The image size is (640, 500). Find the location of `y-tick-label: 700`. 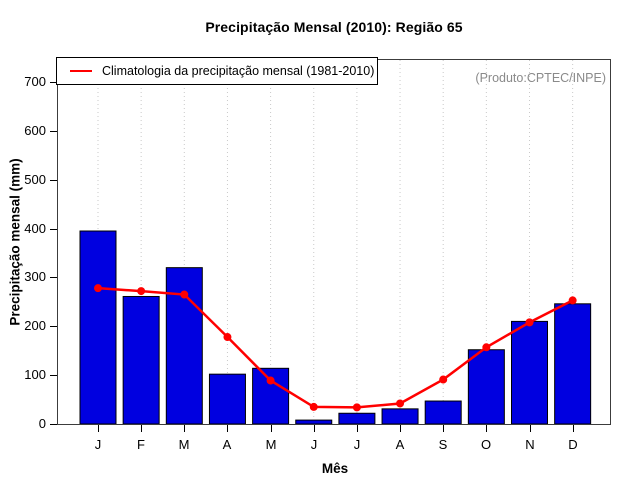

y-tick-label: 700 is located at coordinates (35, 81).